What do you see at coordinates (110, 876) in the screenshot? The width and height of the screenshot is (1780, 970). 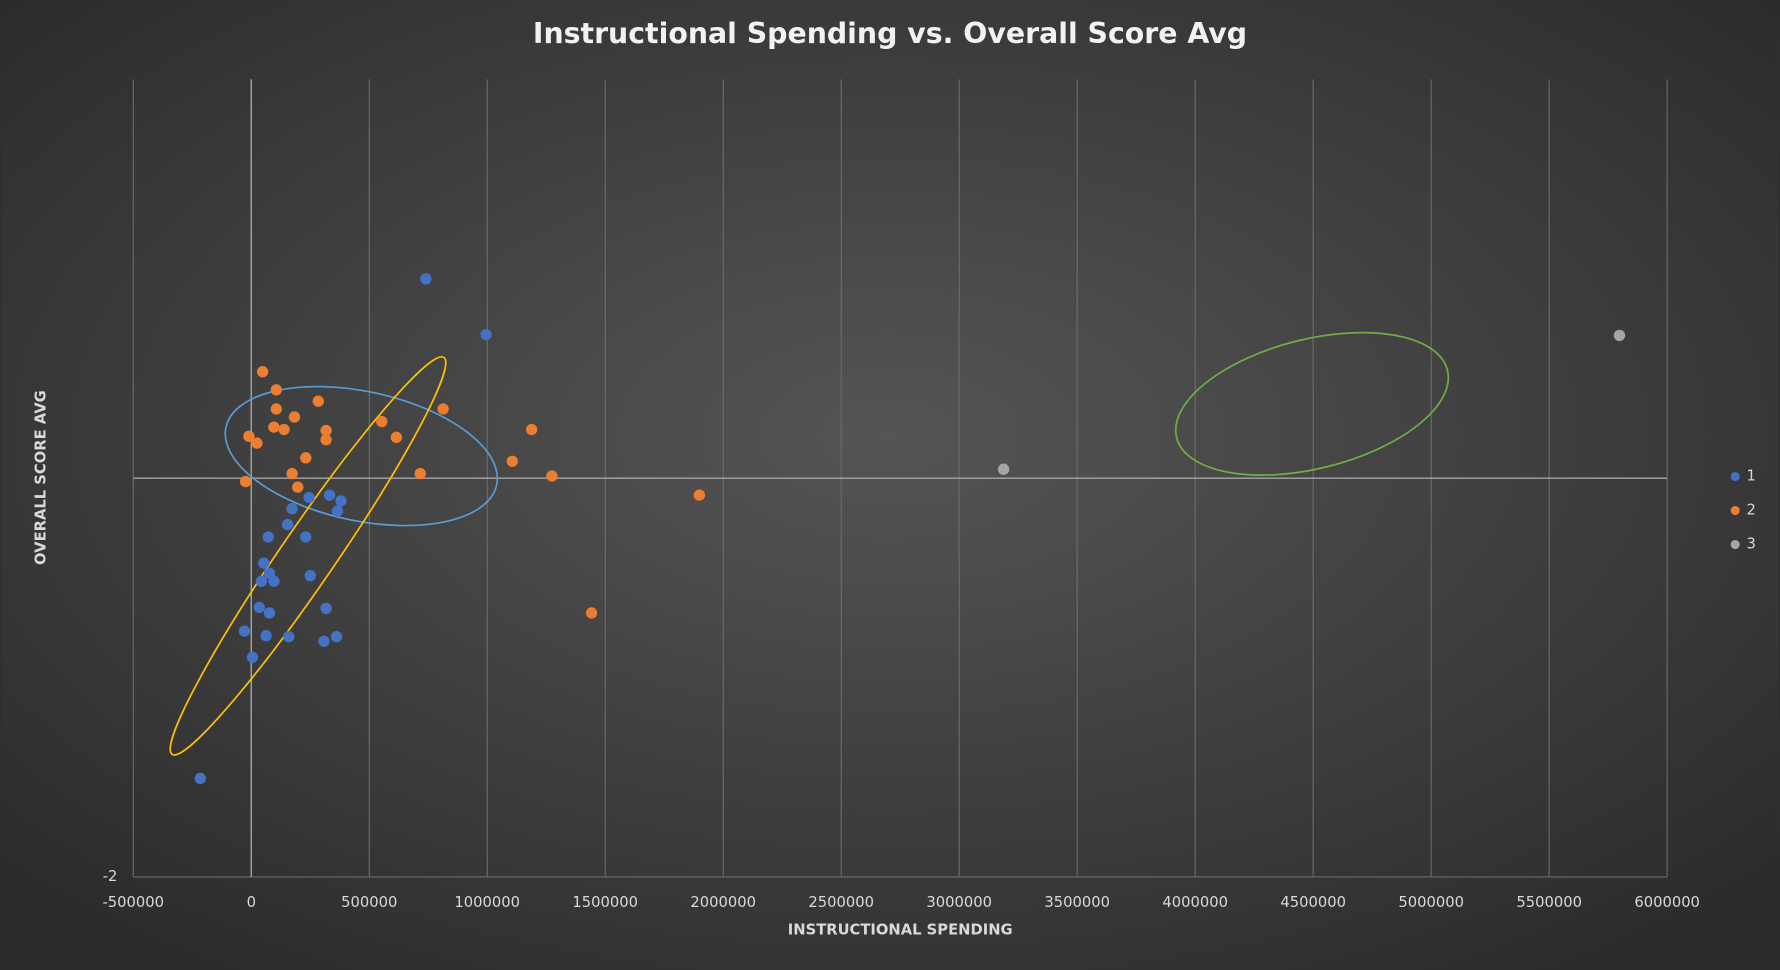 I see `y-tick-label: -2` at bounding box center [110, 876].